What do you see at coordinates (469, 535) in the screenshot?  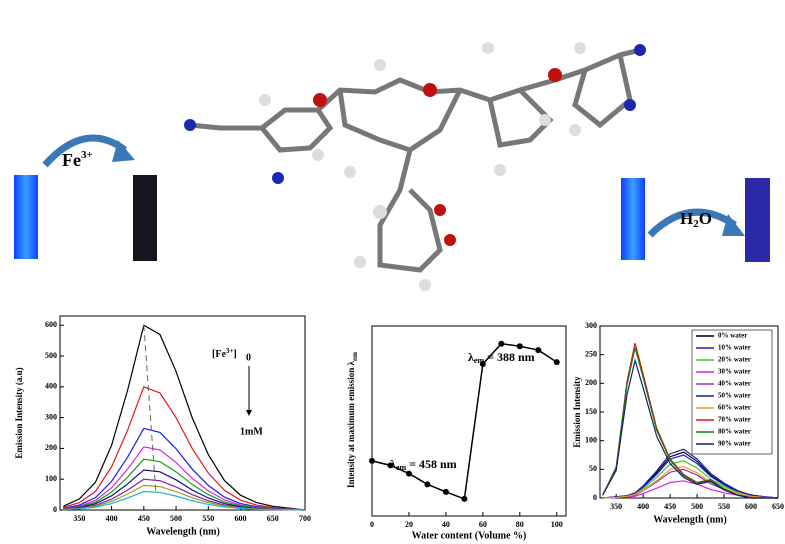 I see `x-axis-label: Water content (Volume %)` at bounding box center [469, 535].